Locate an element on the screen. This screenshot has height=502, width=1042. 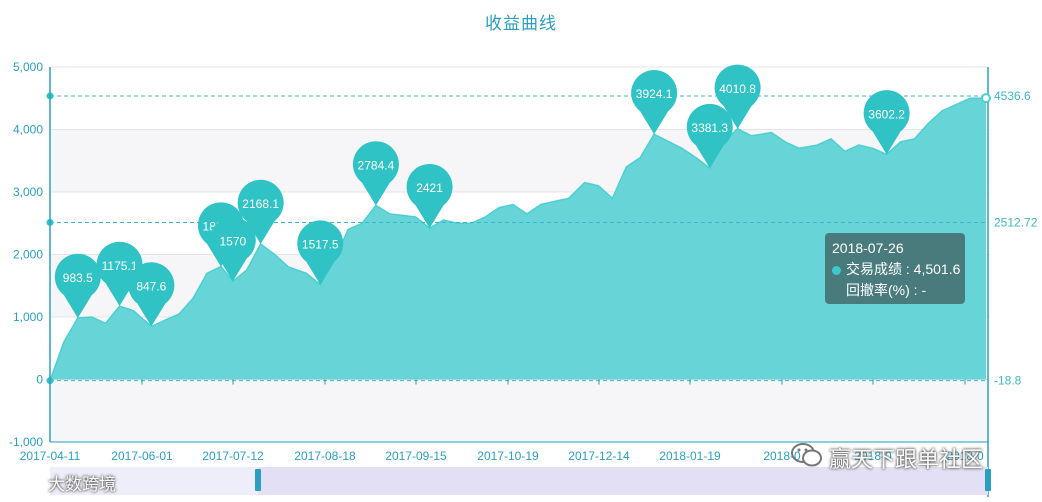
mark-line-label: 2512.72 is located at coordinates (1016, 222).